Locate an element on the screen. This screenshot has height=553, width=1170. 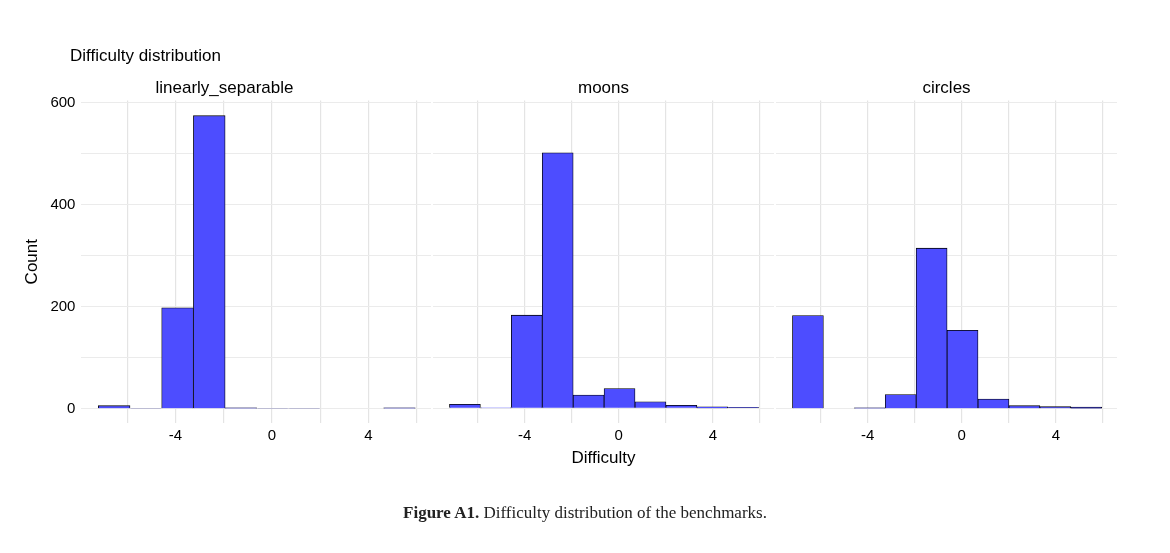
chart-title: circles is located at coordinates (946, 87).